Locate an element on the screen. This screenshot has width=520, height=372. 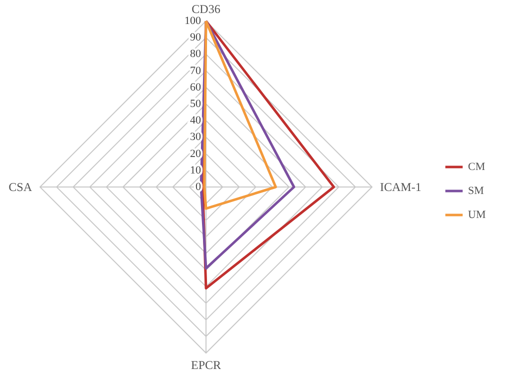
spoke-label: ICAM-1 is located at coordinates (401, 187).